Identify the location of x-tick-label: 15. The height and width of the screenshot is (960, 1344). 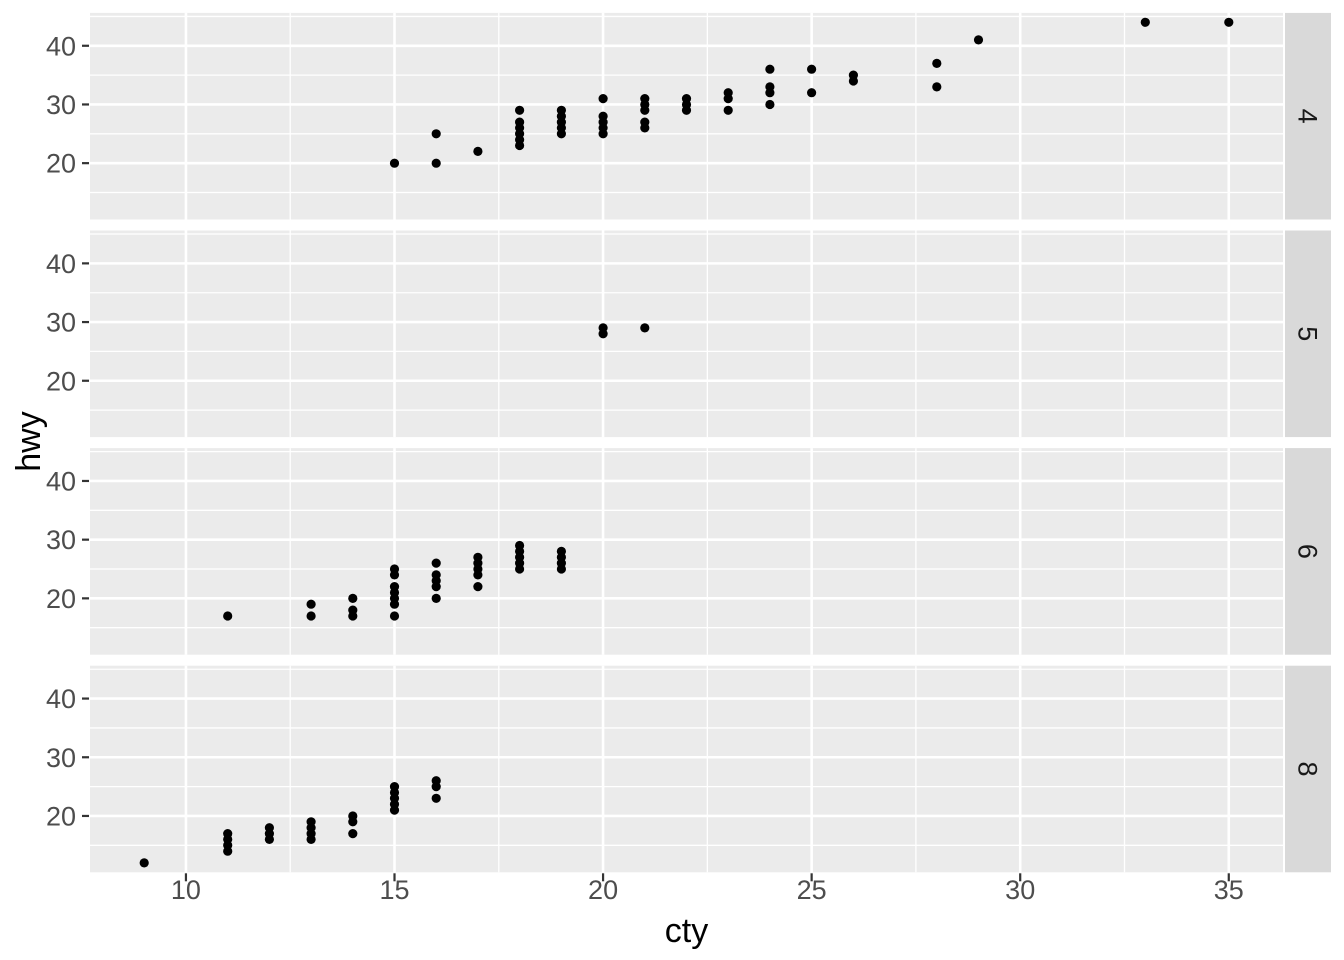
(394, 890).